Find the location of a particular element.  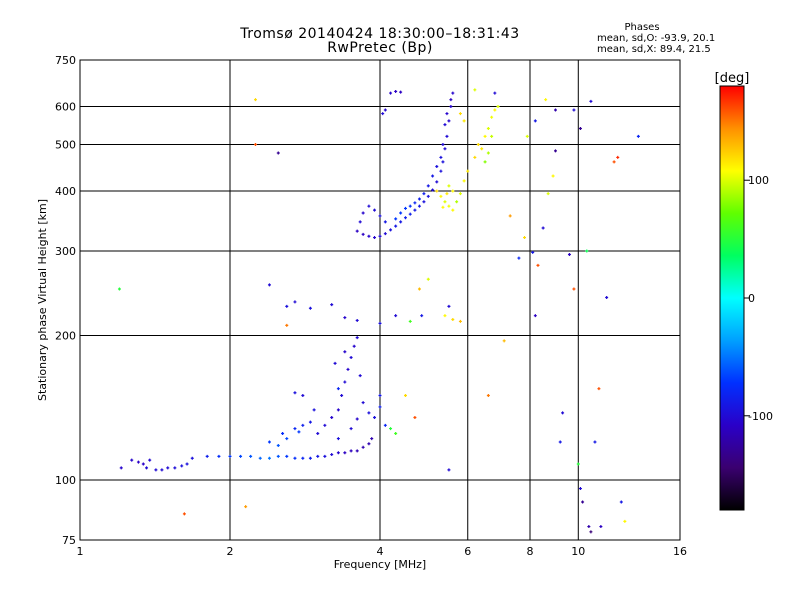

y-tick-label: 750 is located at coordinates (65, 60).